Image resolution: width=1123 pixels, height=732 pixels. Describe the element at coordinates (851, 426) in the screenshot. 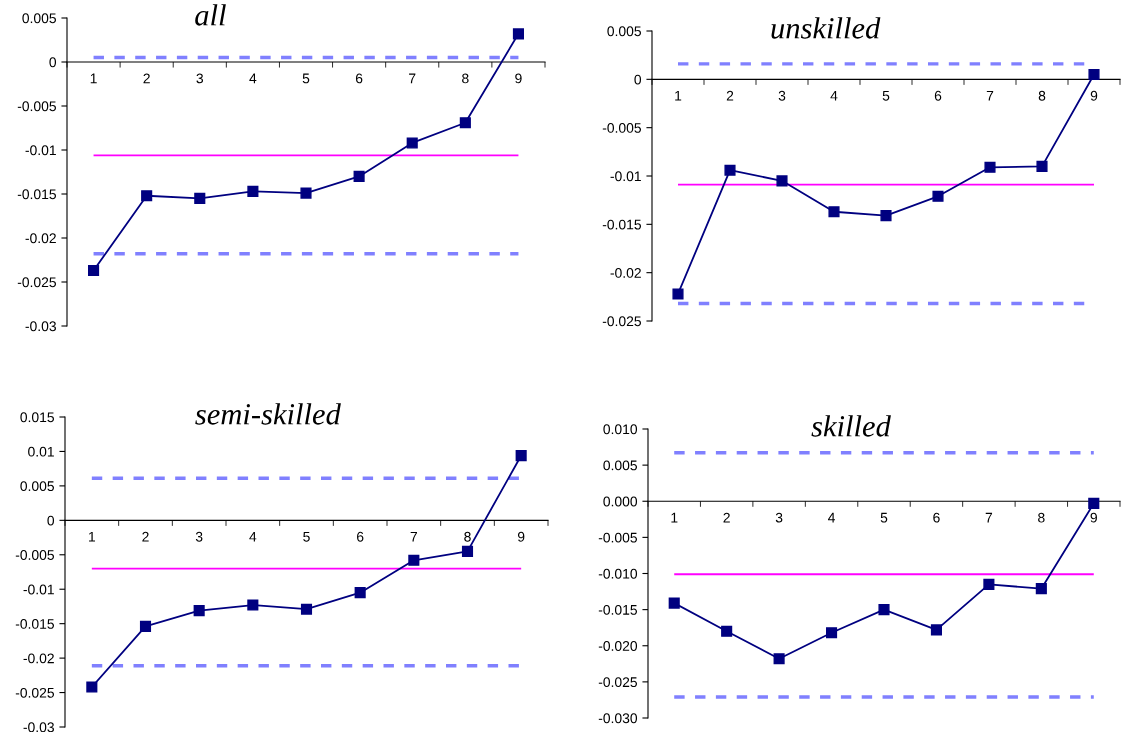

I see `chart-title: skilled` at that location.